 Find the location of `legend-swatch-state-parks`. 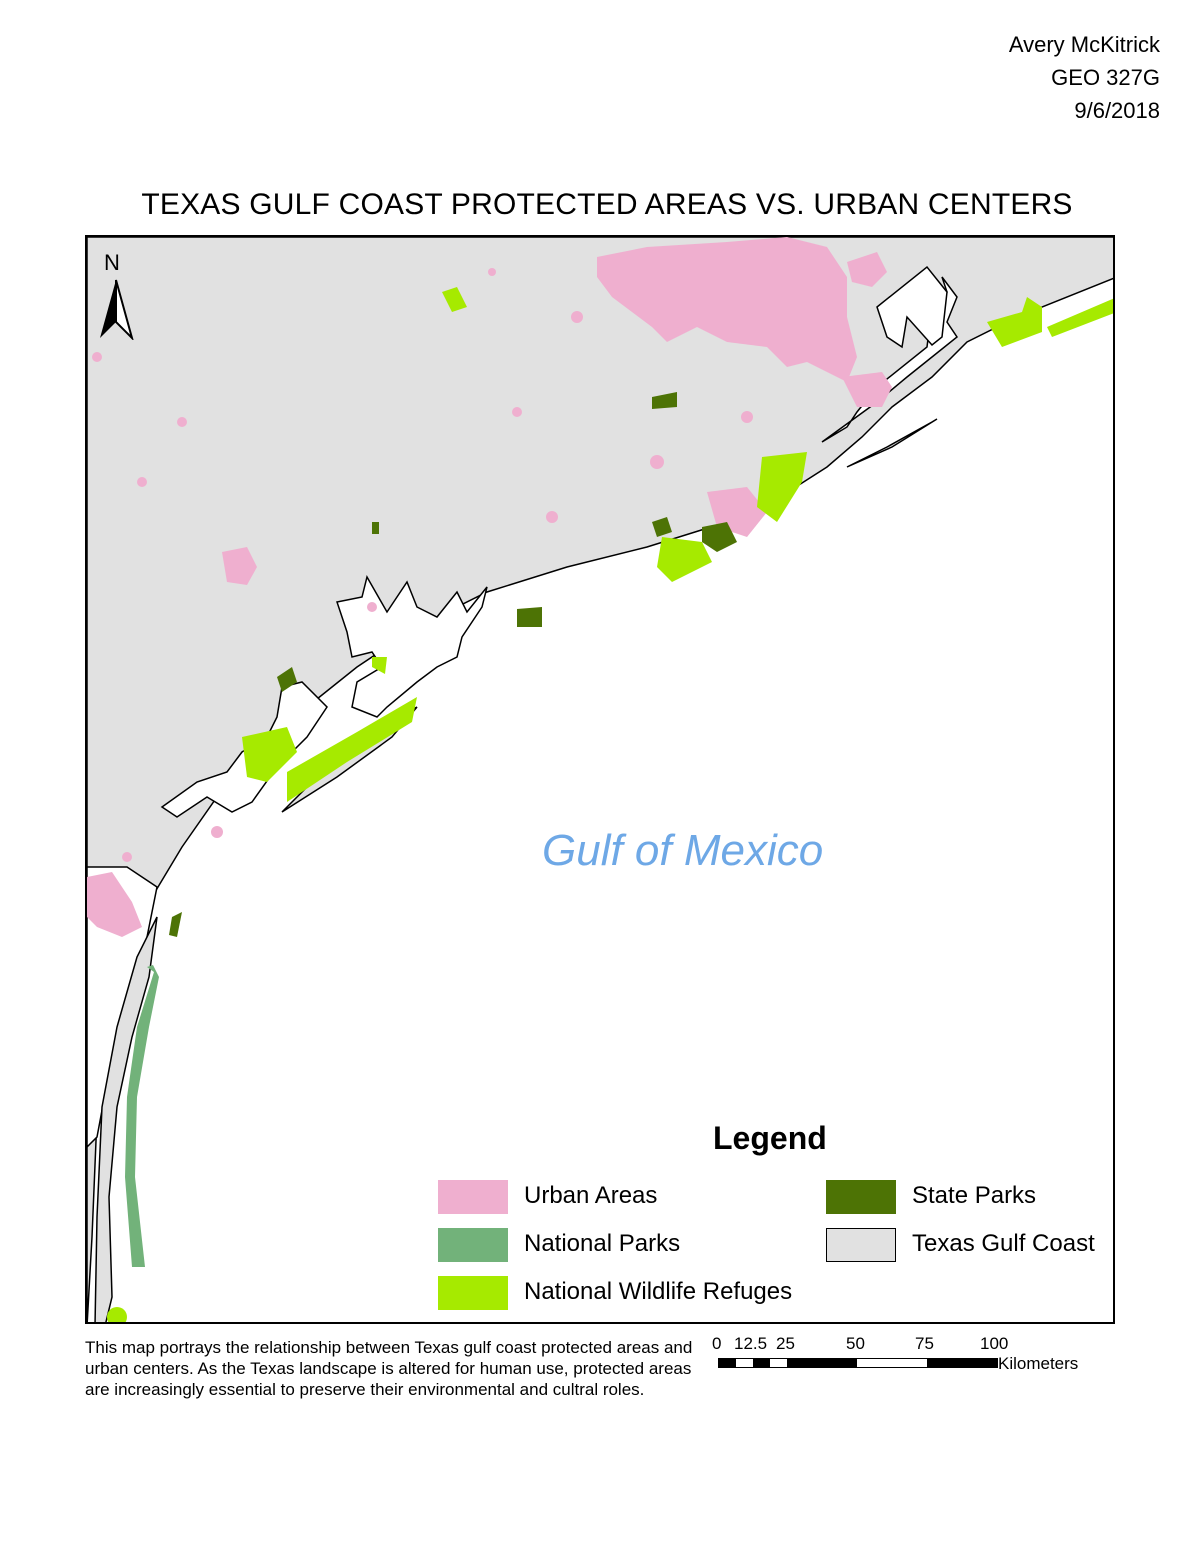

legend-swatch-state-parks is located at coordinates (861, 1197).